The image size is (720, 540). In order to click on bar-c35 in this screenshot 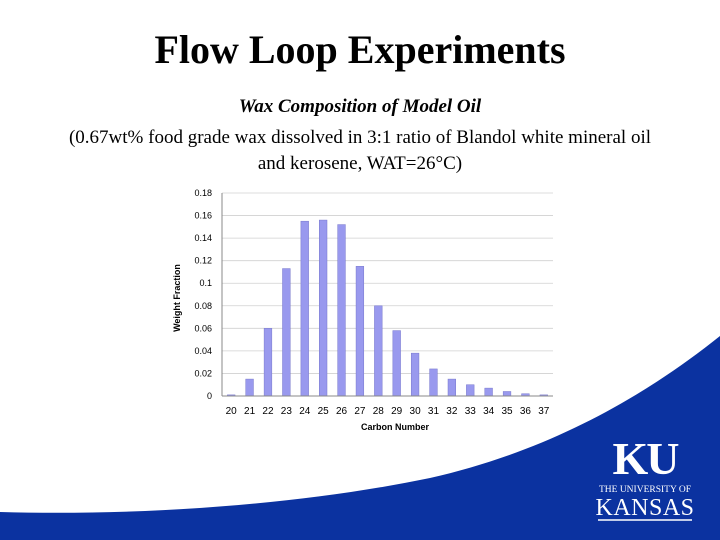, I will do `click(507, 394)`.